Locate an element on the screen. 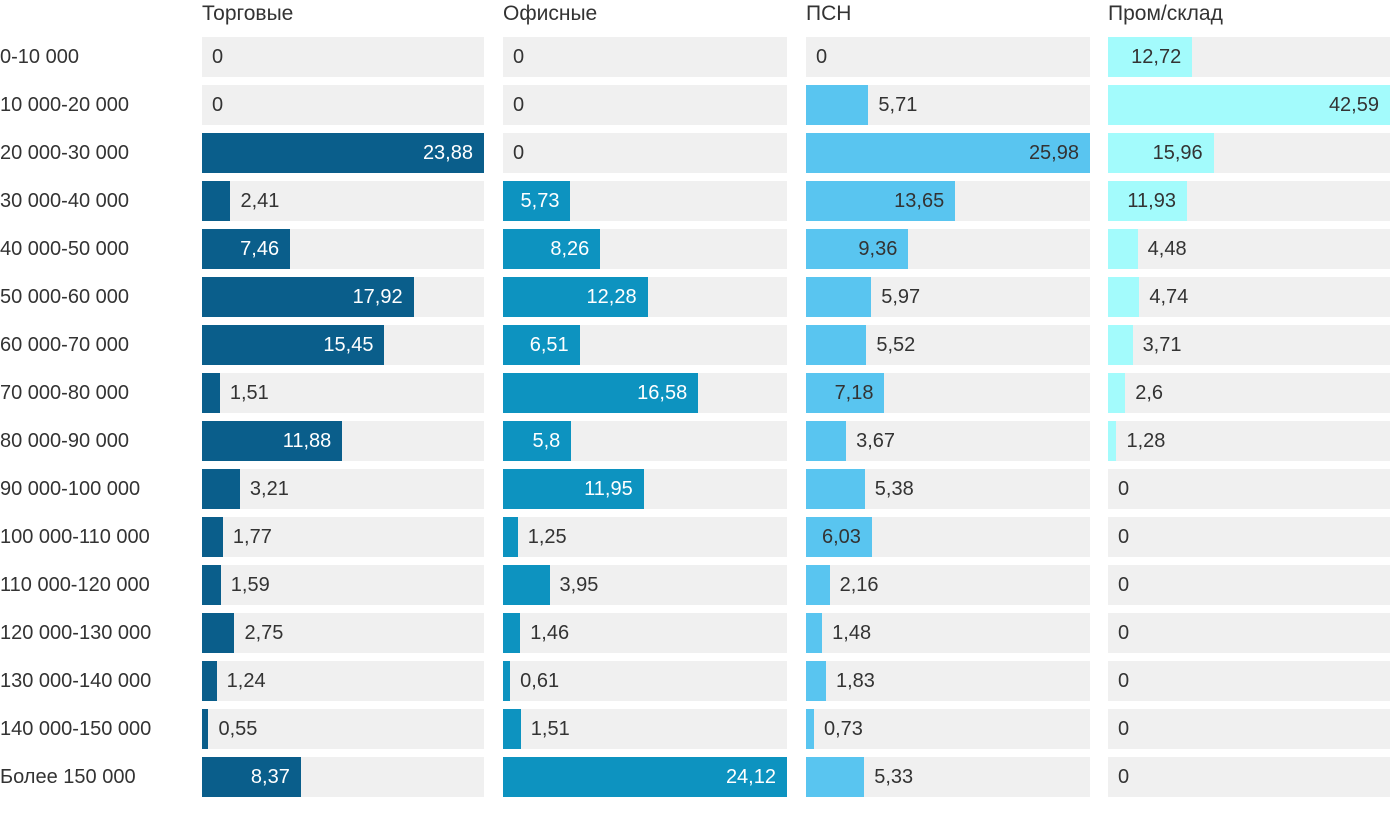 Image resolution: width=1400 pixels, height=814 pixels. bar-value-label: 23,88 is located at coordinates (447, 153).